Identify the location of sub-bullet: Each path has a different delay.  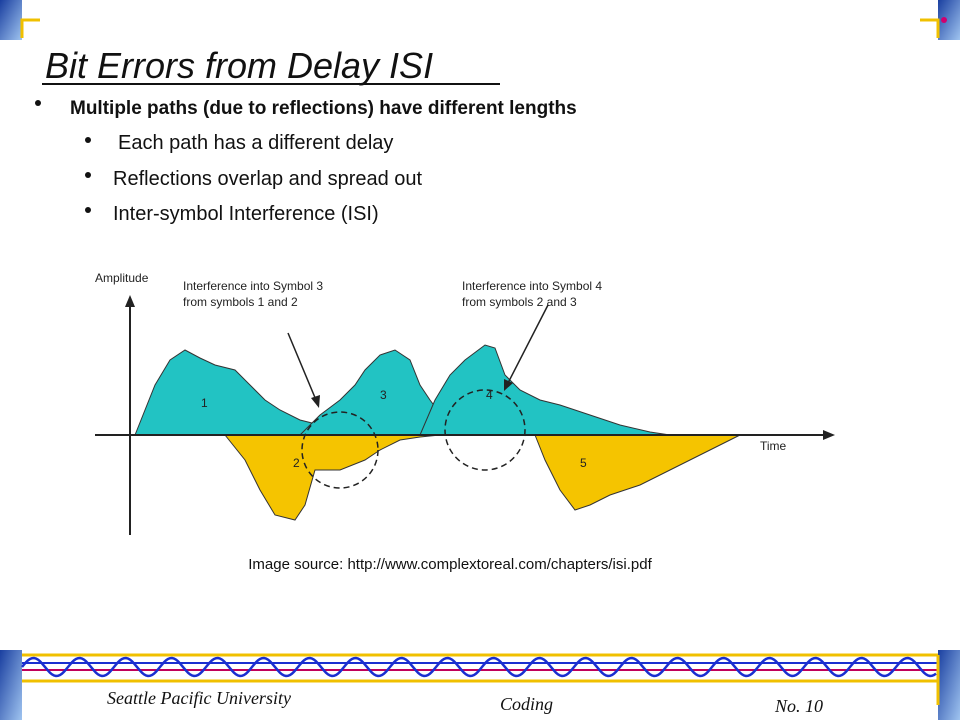
(255, 143).